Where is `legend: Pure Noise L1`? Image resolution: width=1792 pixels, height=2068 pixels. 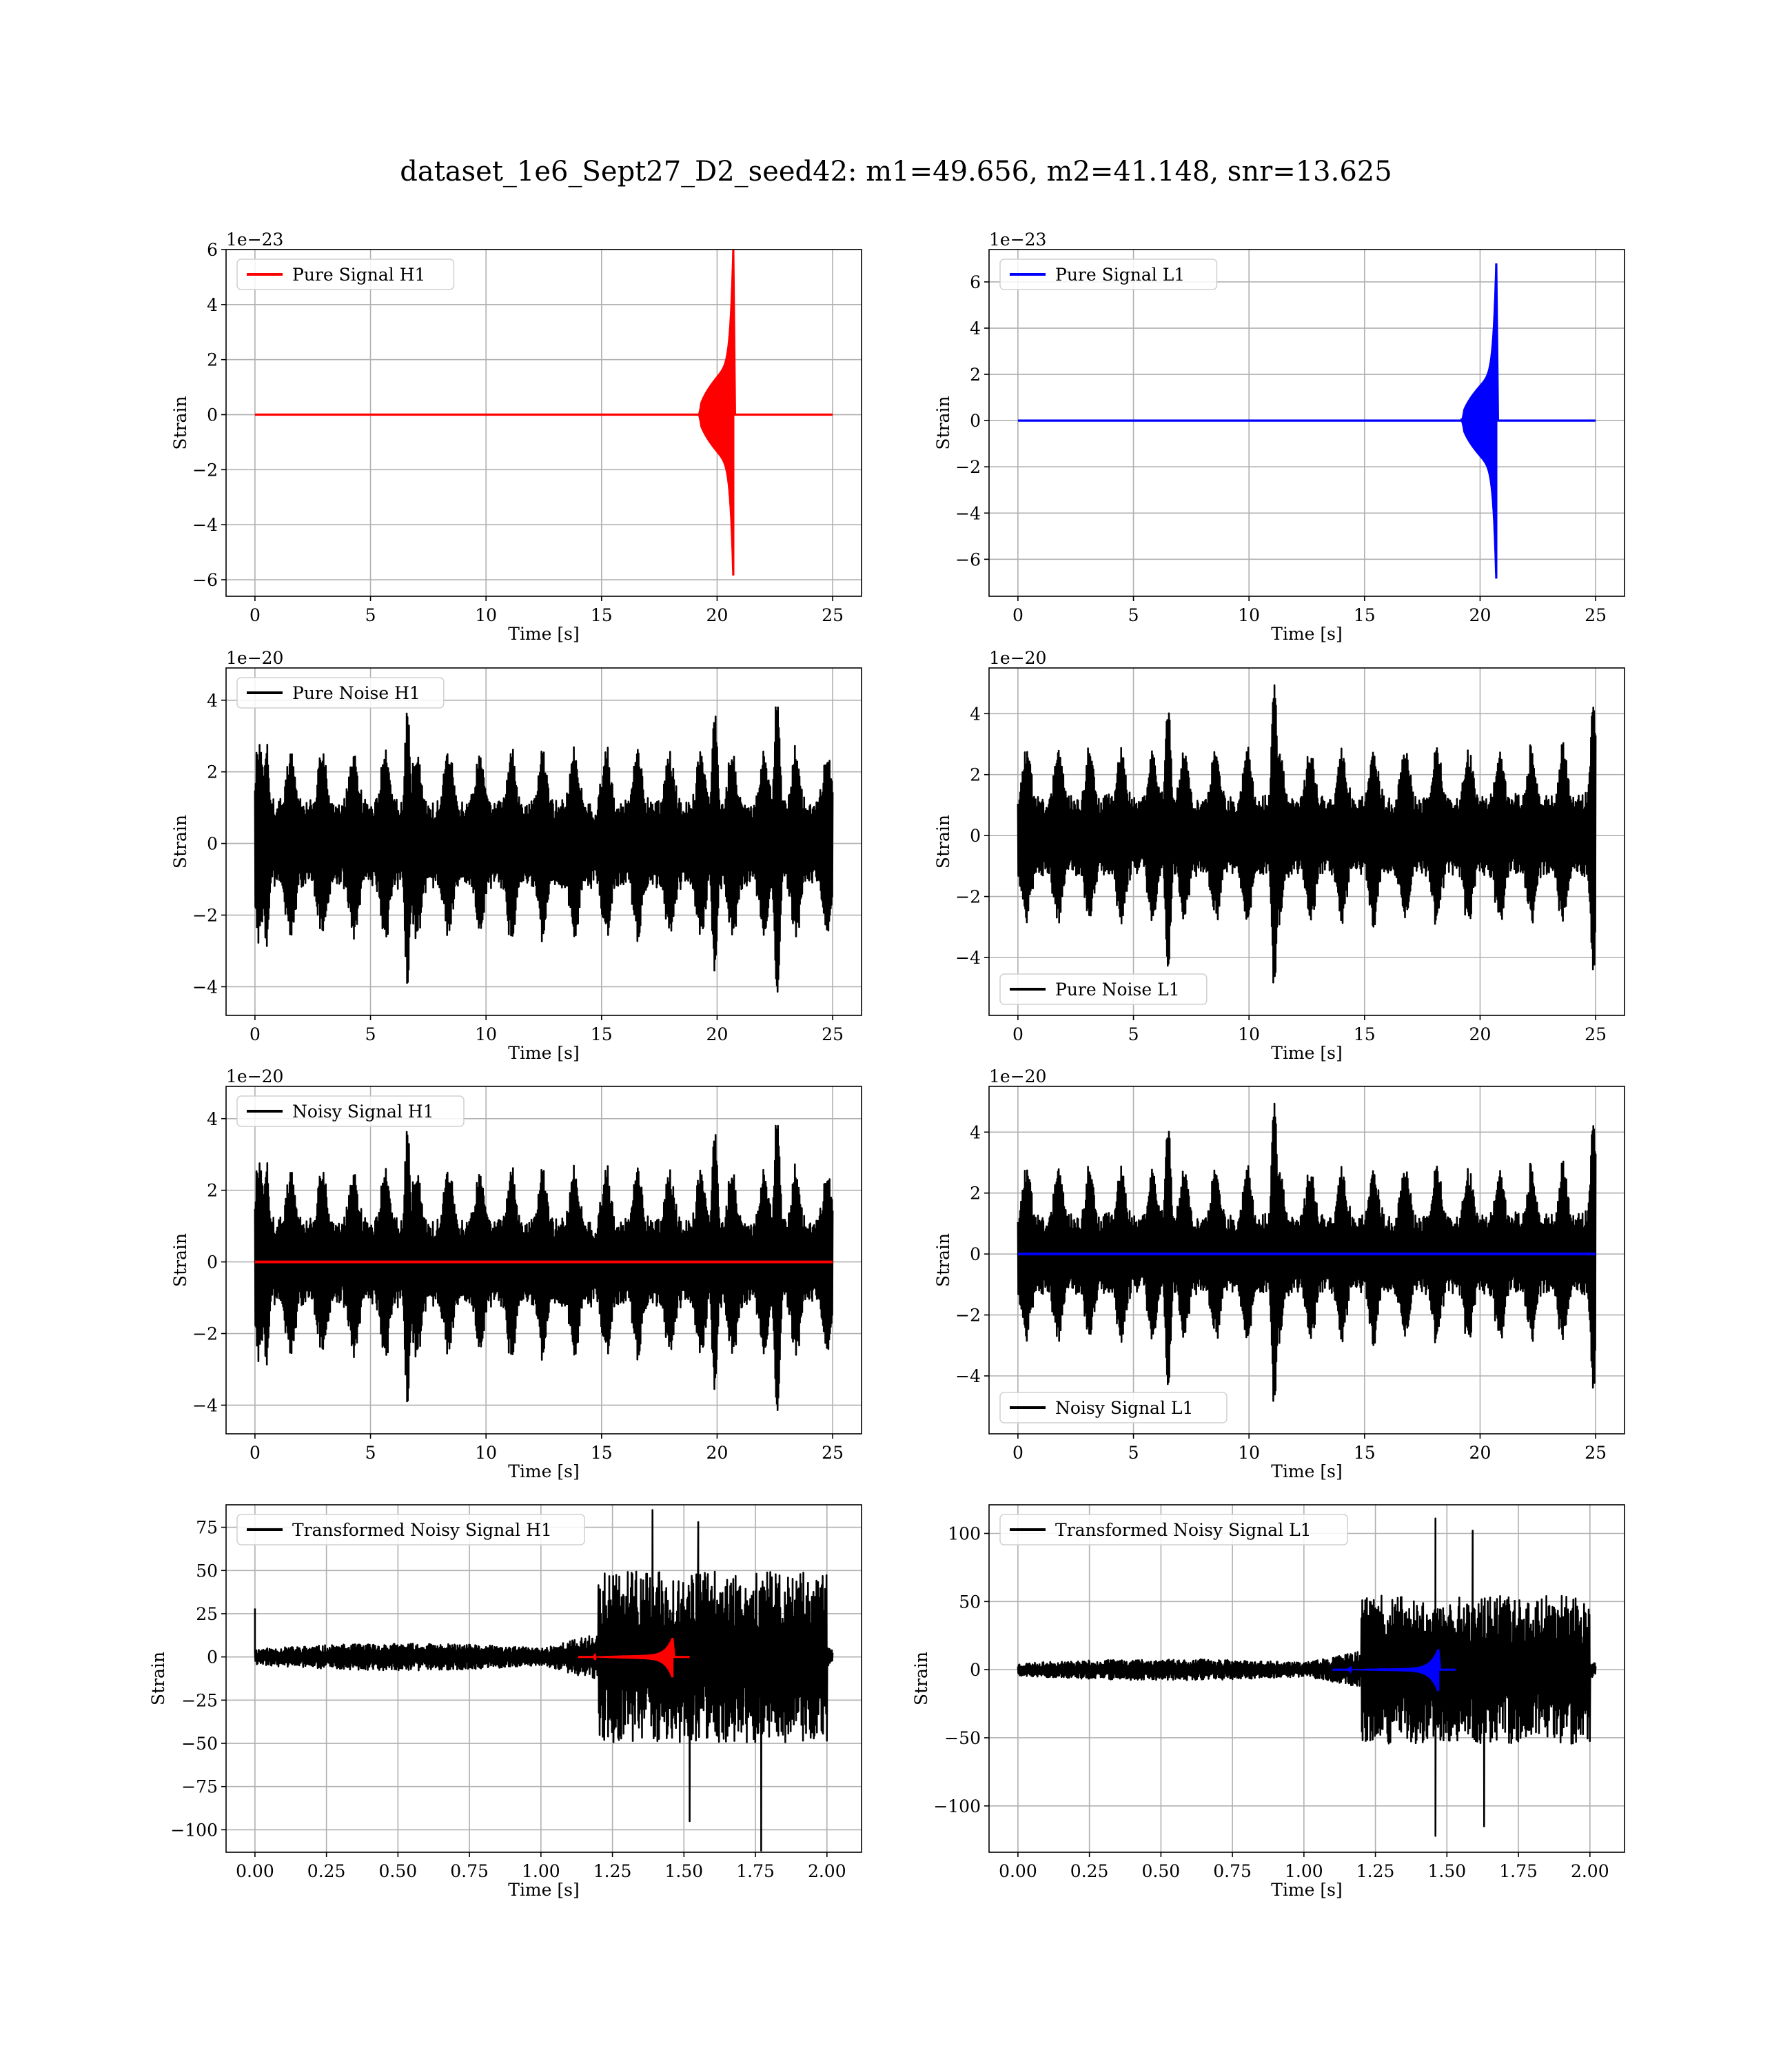
legend: Pure Noise L1 is located at coordinates (1103, 989).